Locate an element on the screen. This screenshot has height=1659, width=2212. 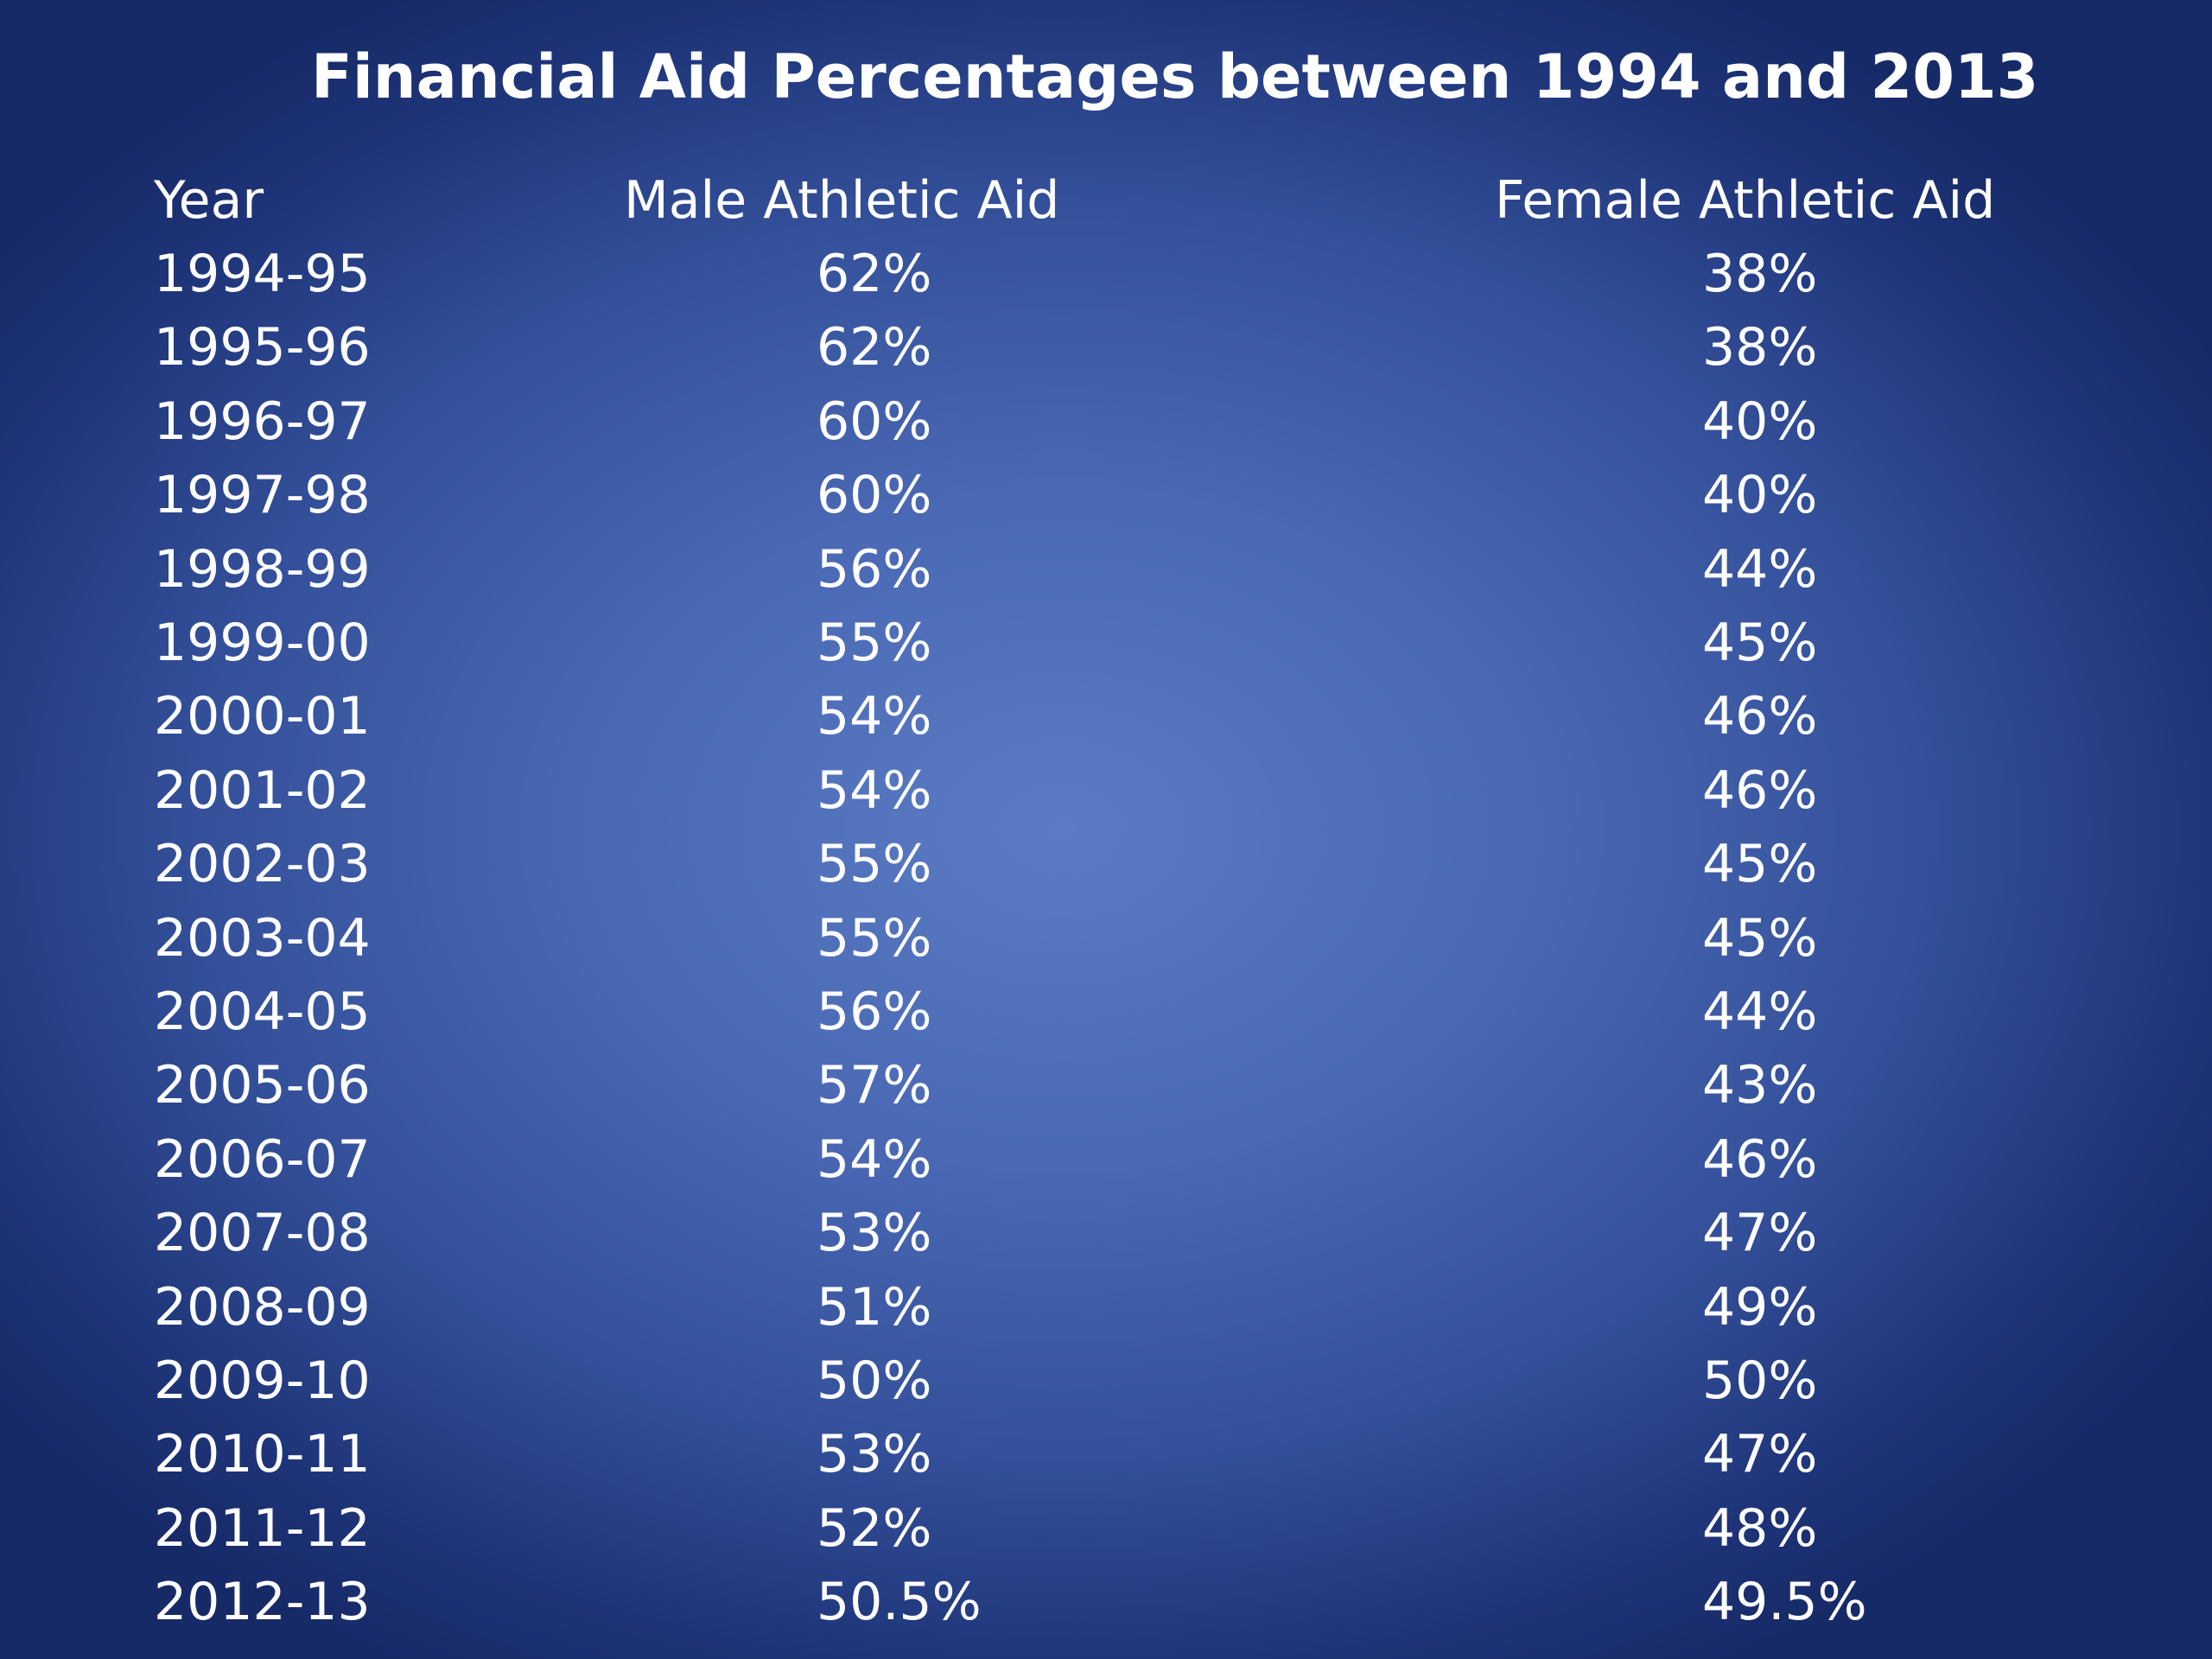
female-aid-cell: 43% is located at coordinates (1760, 1085).